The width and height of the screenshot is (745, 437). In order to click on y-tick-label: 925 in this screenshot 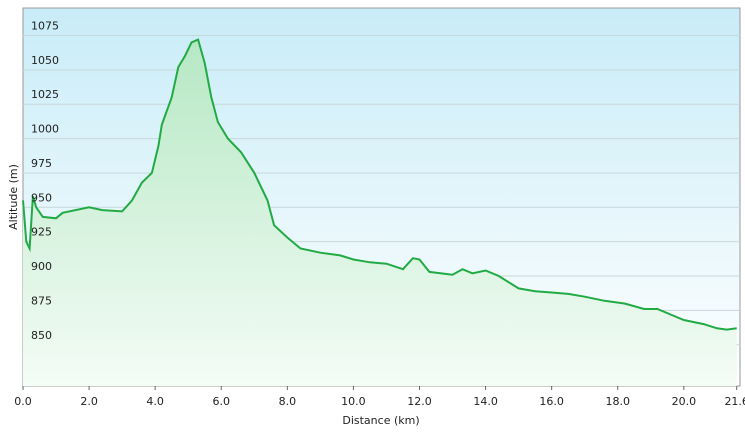, I will do `click(41, 232)`.